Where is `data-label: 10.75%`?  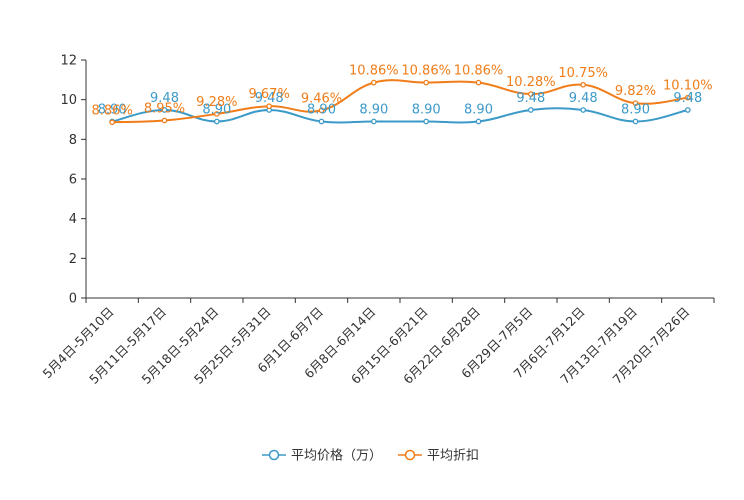
data-label: 10.75% is located at coordinates (583, 73).